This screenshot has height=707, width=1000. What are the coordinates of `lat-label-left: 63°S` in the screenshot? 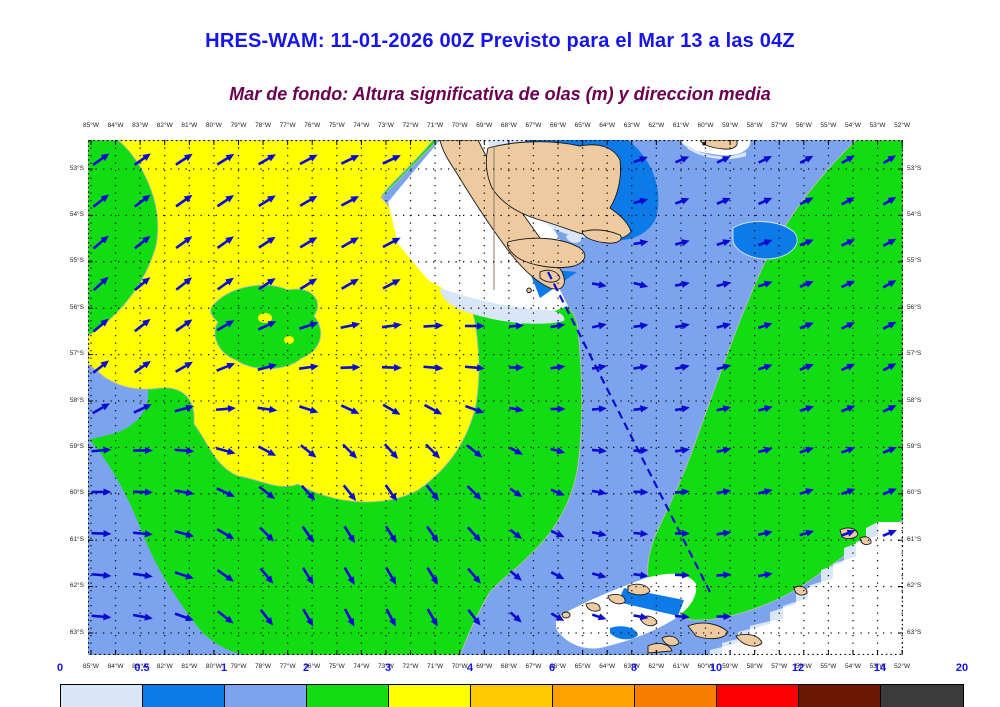 It's located at (76, 632).